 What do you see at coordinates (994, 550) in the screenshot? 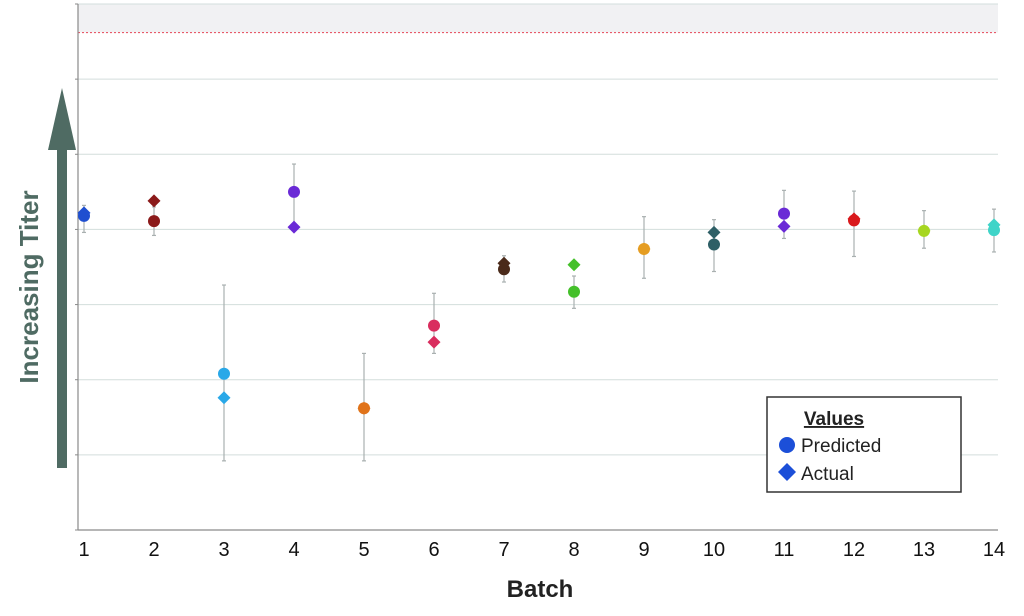
I see `x-tick-label: 14` at bounding box center [994, 550].